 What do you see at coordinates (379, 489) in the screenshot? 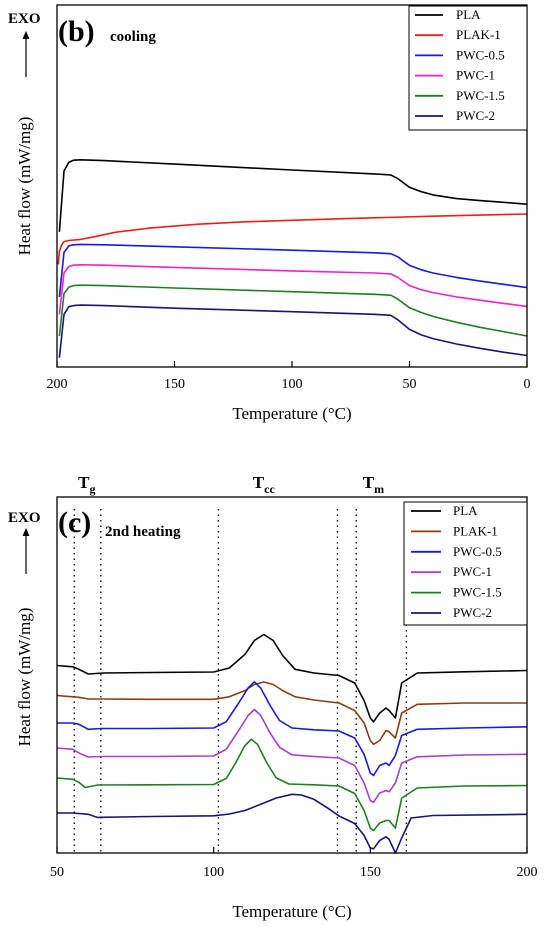
I see `transition-label-sub: m` at bounding box center [379, 489].